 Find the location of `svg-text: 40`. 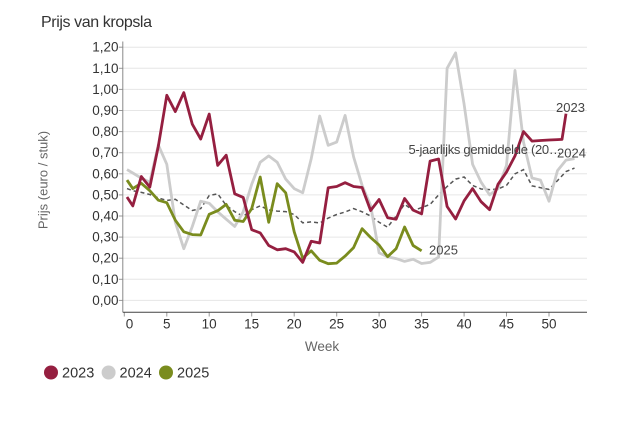

svg-text: 40 is located at coordinates (464, 324).